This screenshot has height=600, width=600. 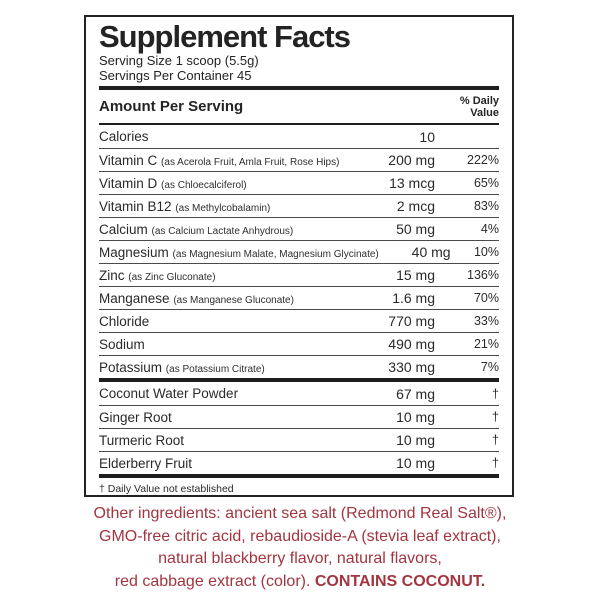 I want to click on panel-title: Supplement Facts, so click(x=225, y=36).